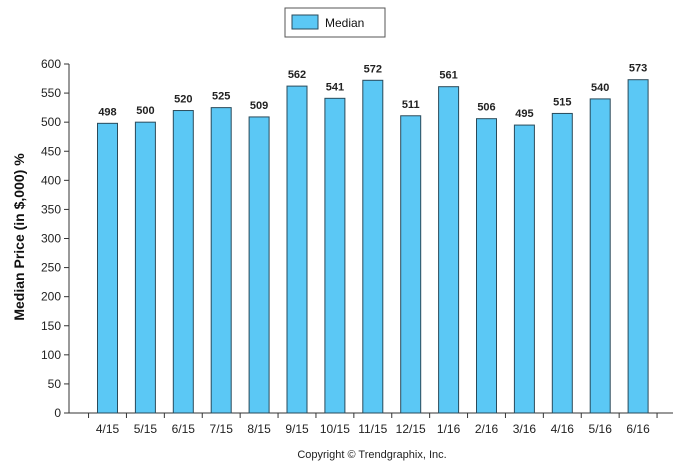 The height and width of the screenshot is (470, 688). Describe the element at coordinates (372, 429) in the screenshot. I see `x-tick-label: 11/15` at that location.